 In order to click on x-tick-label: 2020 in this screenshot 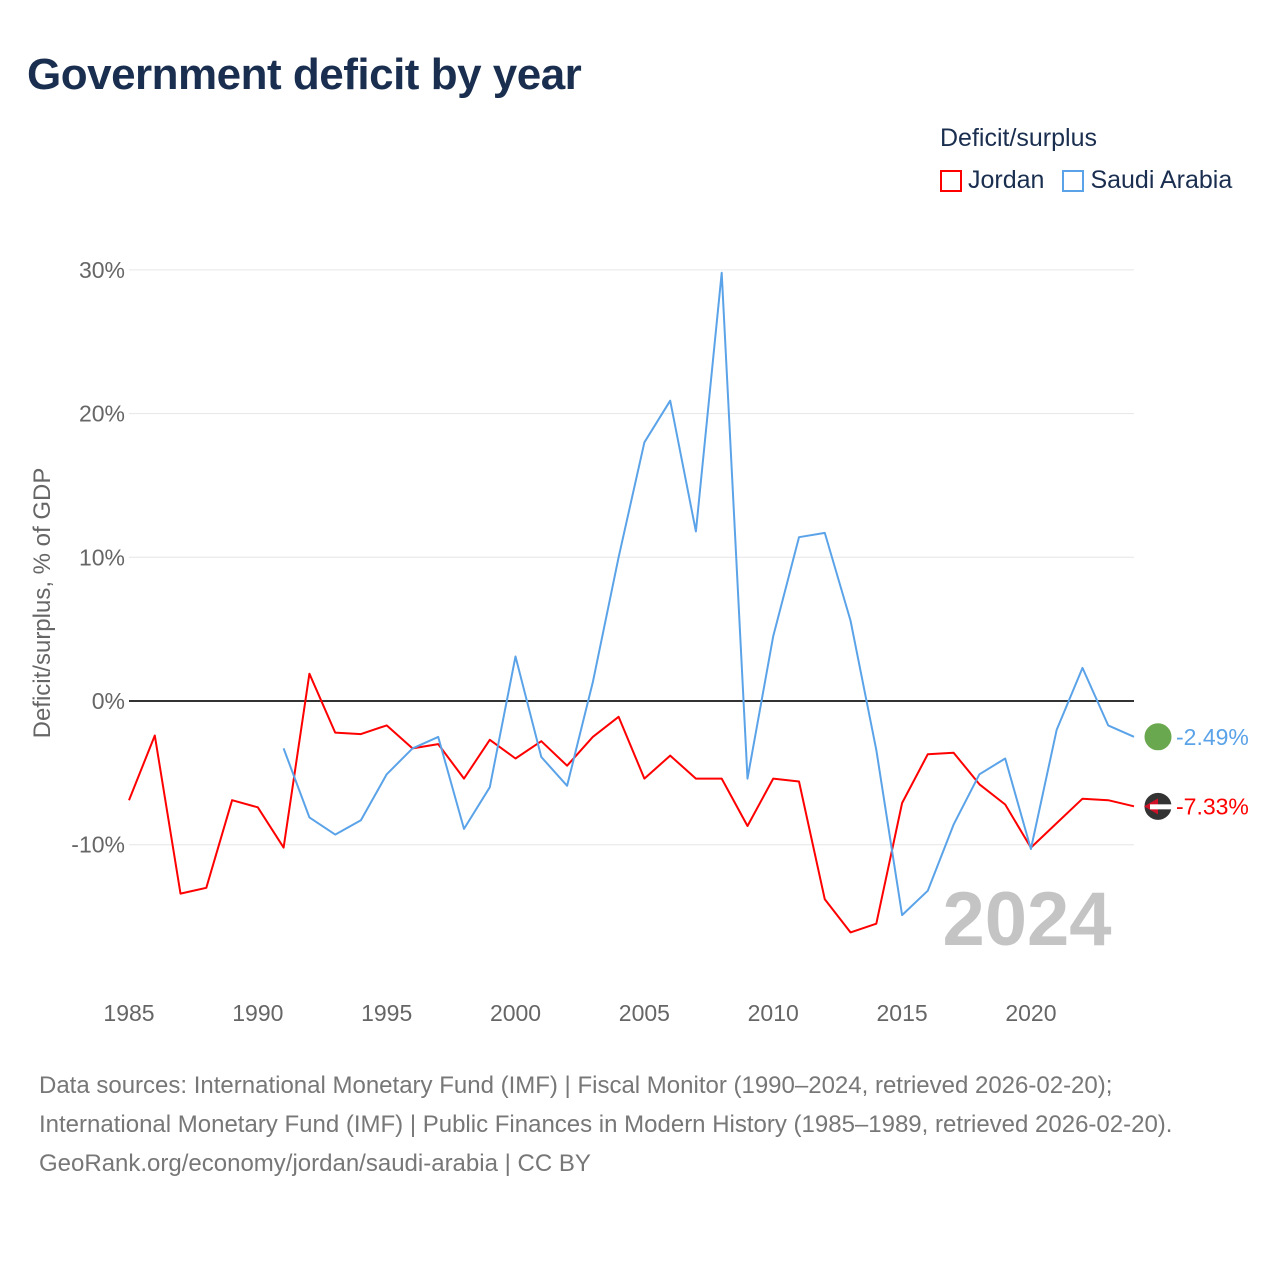, I will do `click(1030, 1013)`.